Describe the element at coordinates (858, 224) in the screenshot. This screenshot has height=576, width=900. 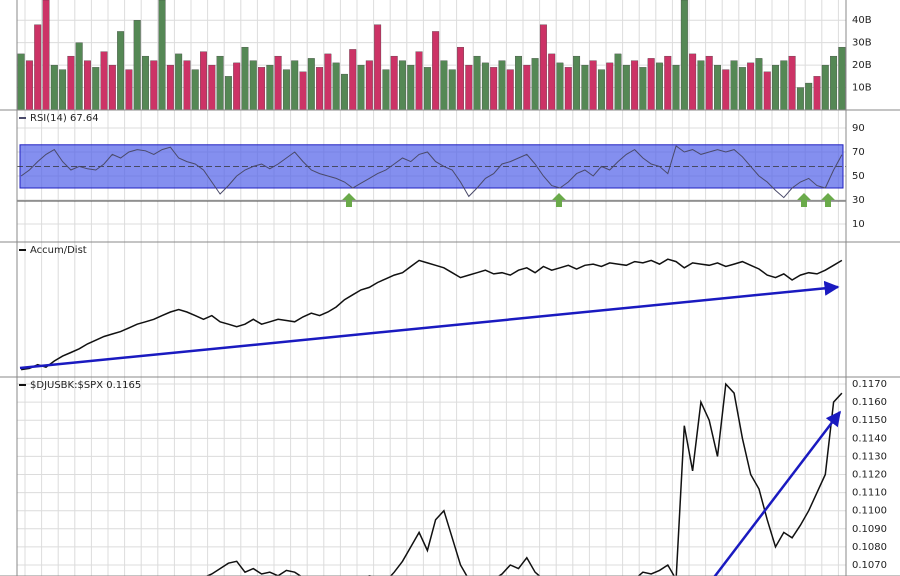
I see `y-tick-label: 10` at that location.